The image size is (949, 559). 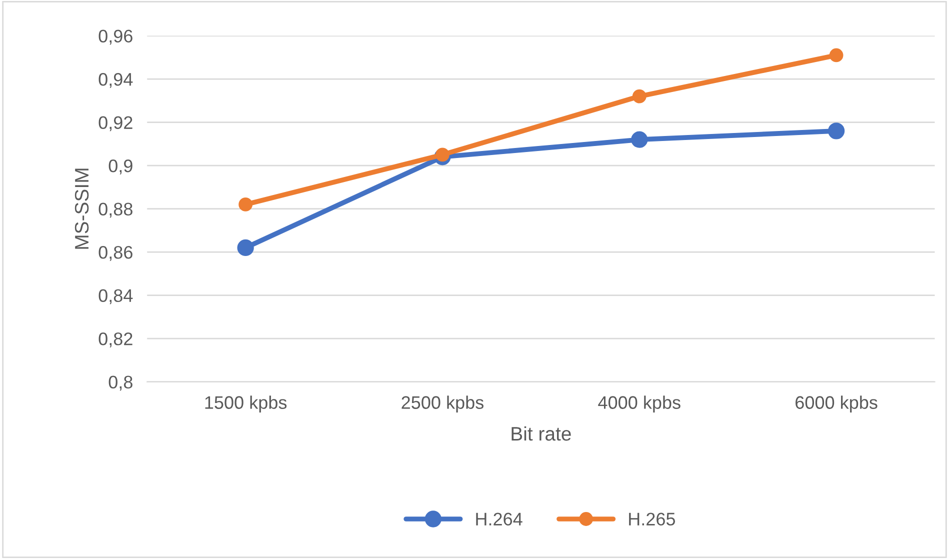 I want to click on y-tick-label: 0,96, so click(x=115, y=37).